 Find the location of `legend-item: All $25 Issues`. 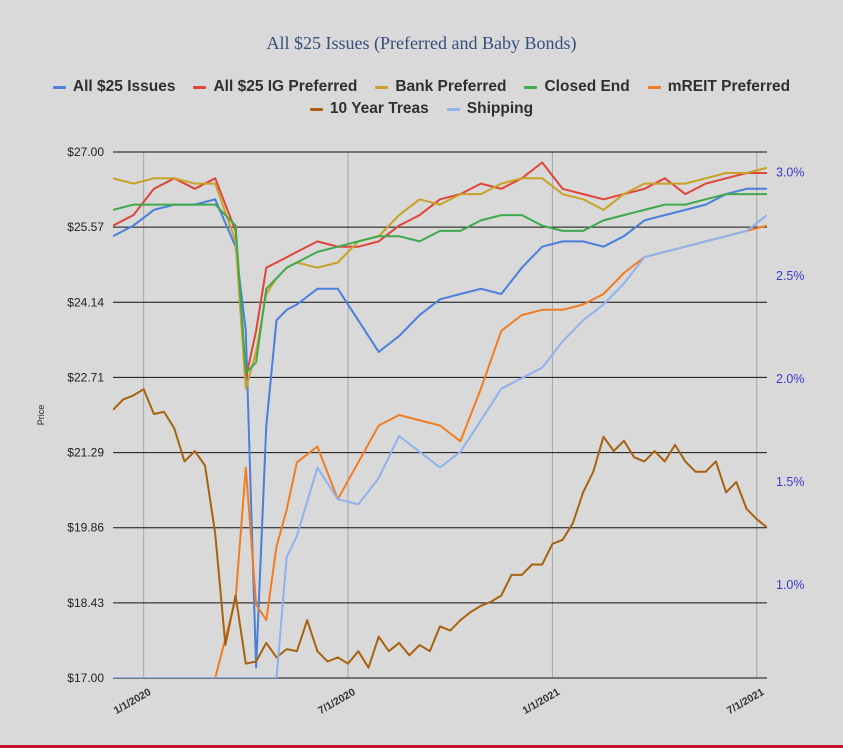

legend-item: All $25 Issues is located at coordinates (114, 87).